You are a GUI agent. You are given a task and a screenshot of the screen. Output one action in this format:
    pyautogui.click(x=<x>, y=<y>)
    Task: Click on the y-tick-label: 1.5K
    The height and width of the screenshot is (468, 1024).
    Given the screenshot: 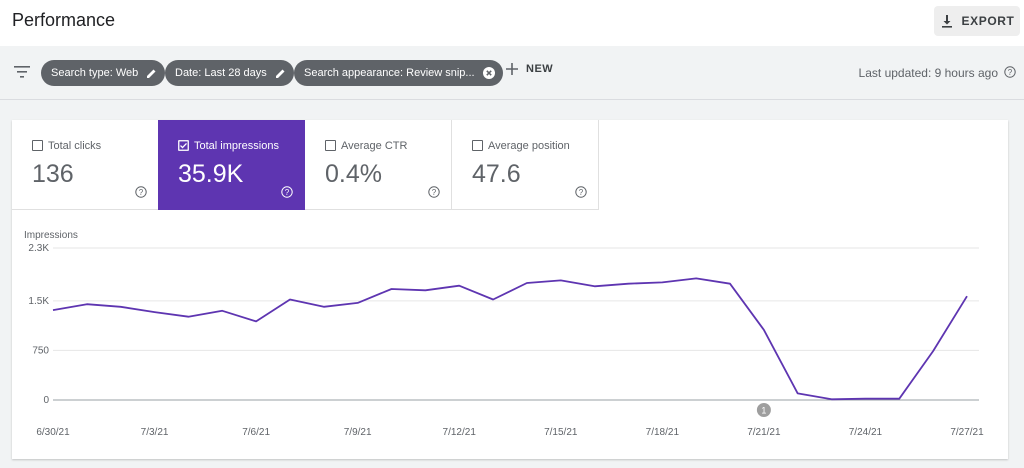 What is the action you would take?
    pyautogui.click(x=38, y=301)
    